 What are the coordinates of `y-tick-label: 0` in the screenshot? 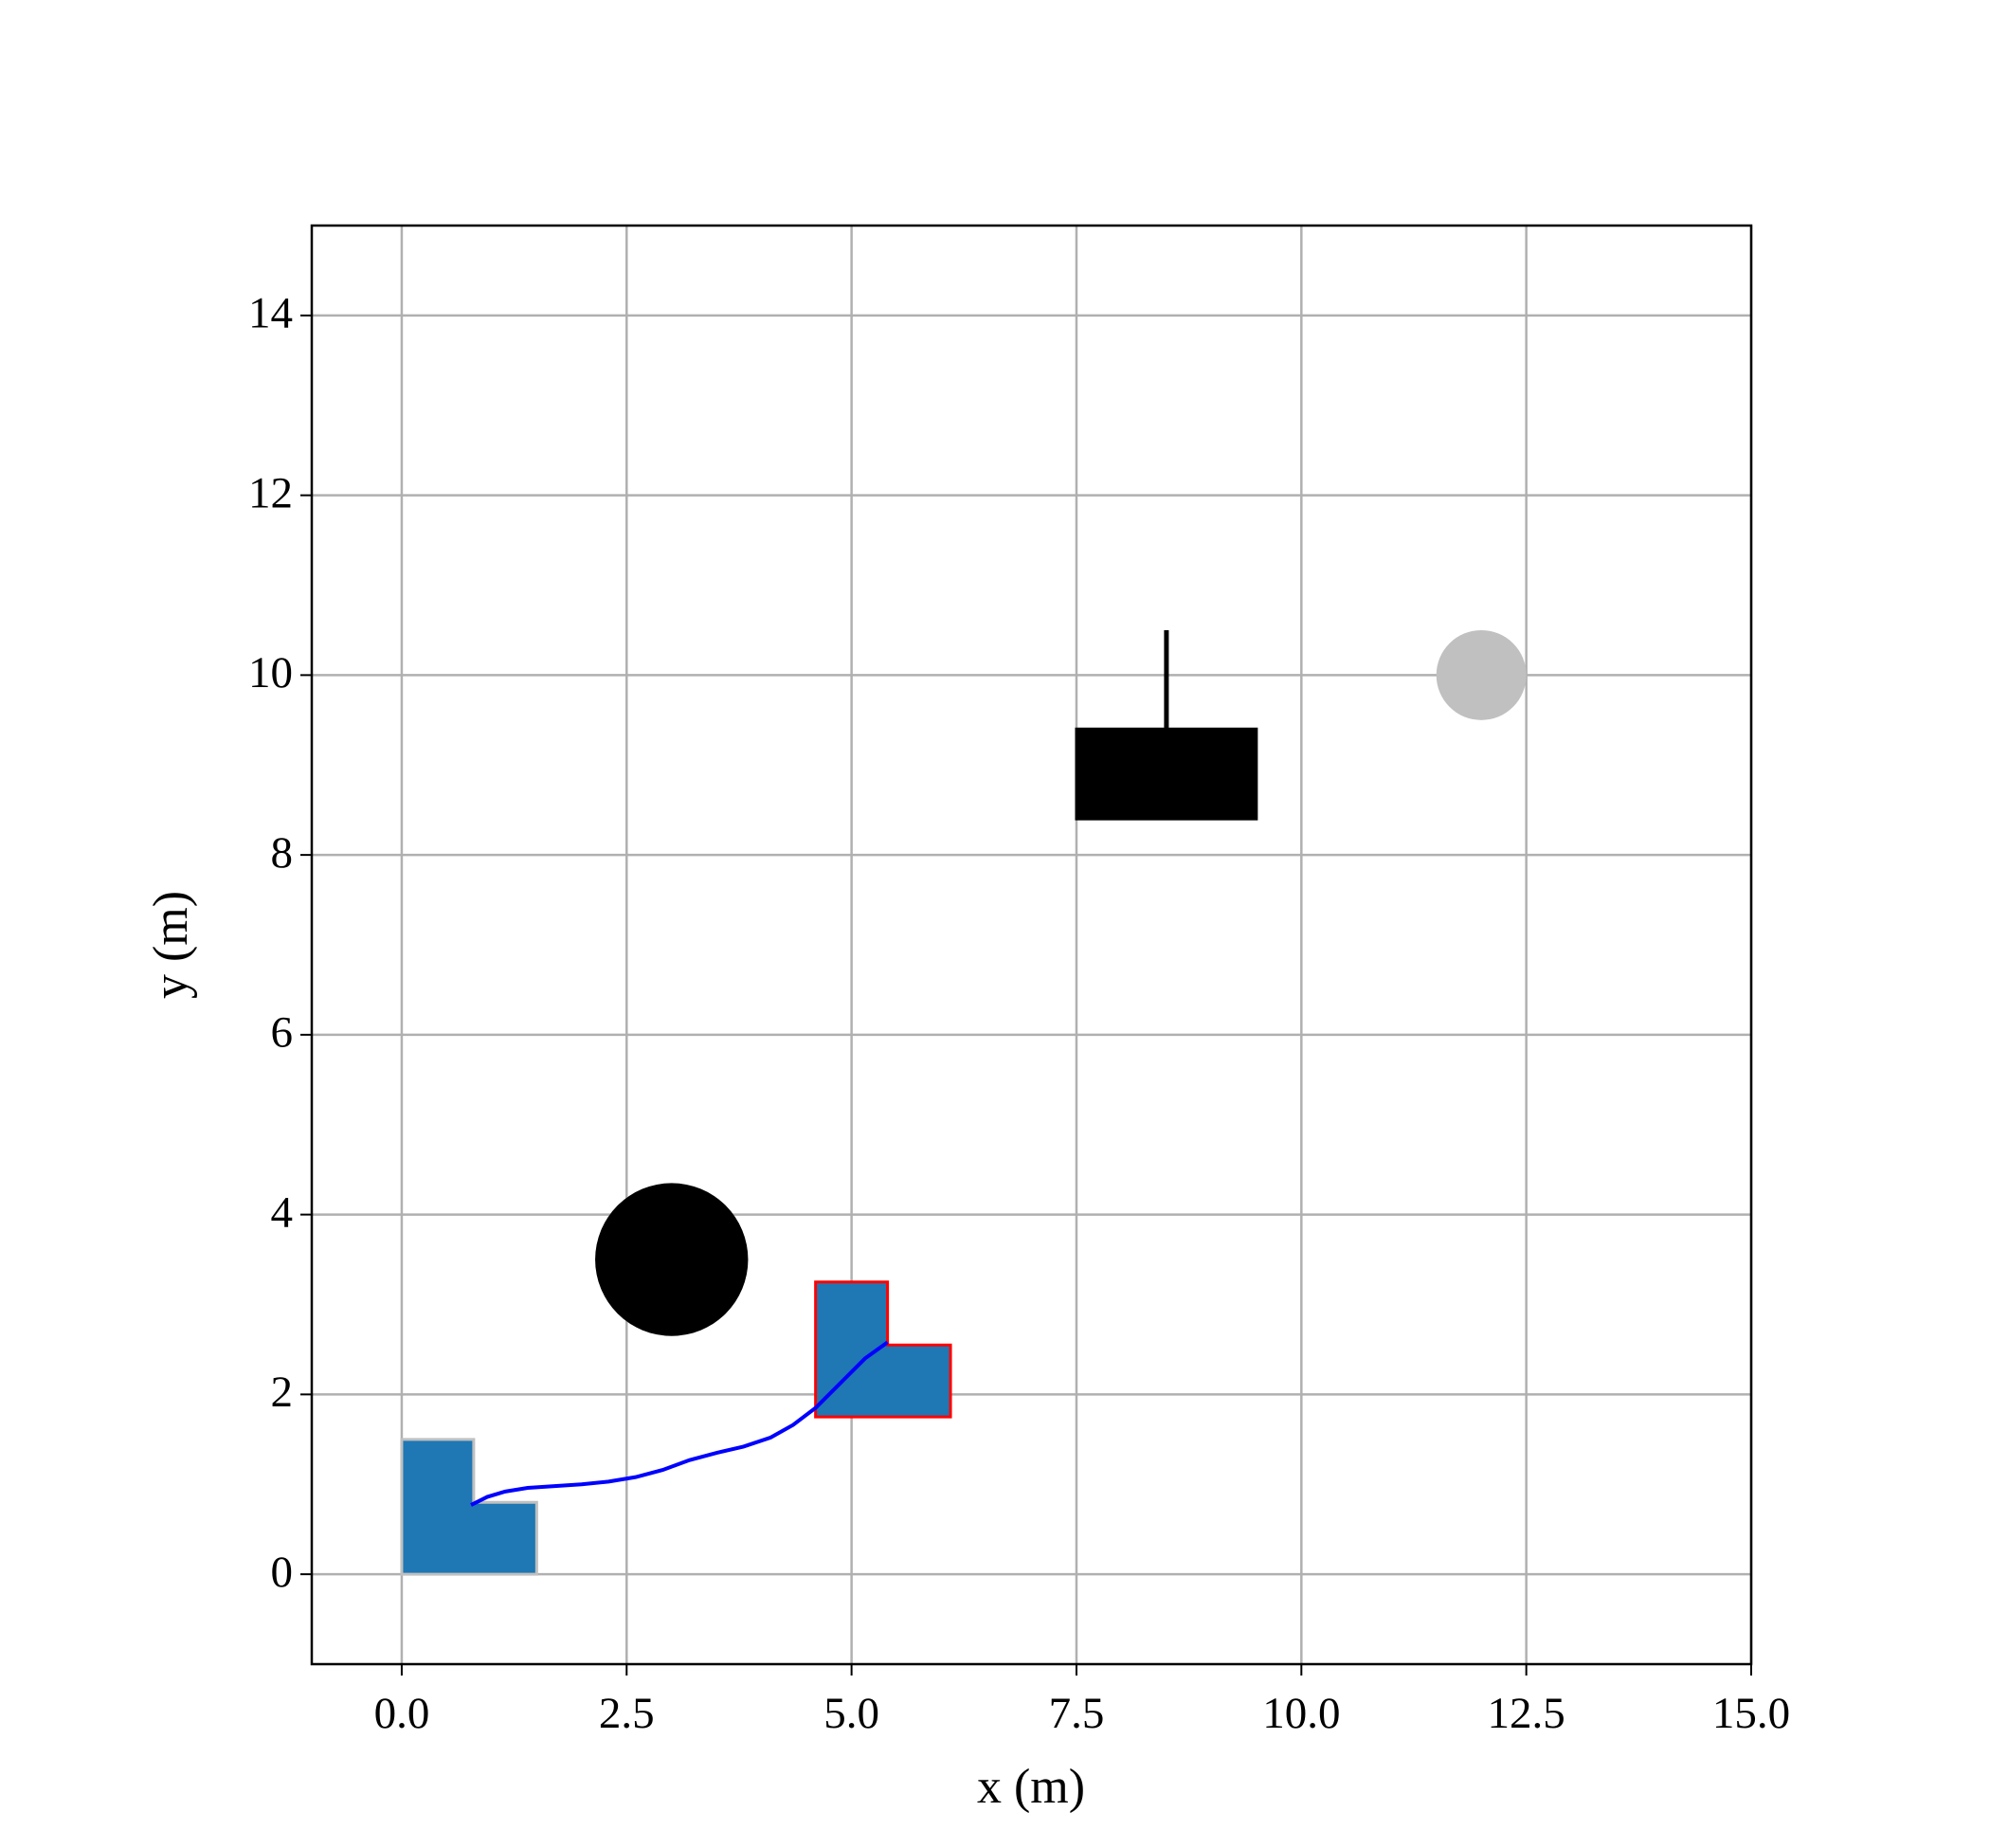 It's located at (282, 1573).